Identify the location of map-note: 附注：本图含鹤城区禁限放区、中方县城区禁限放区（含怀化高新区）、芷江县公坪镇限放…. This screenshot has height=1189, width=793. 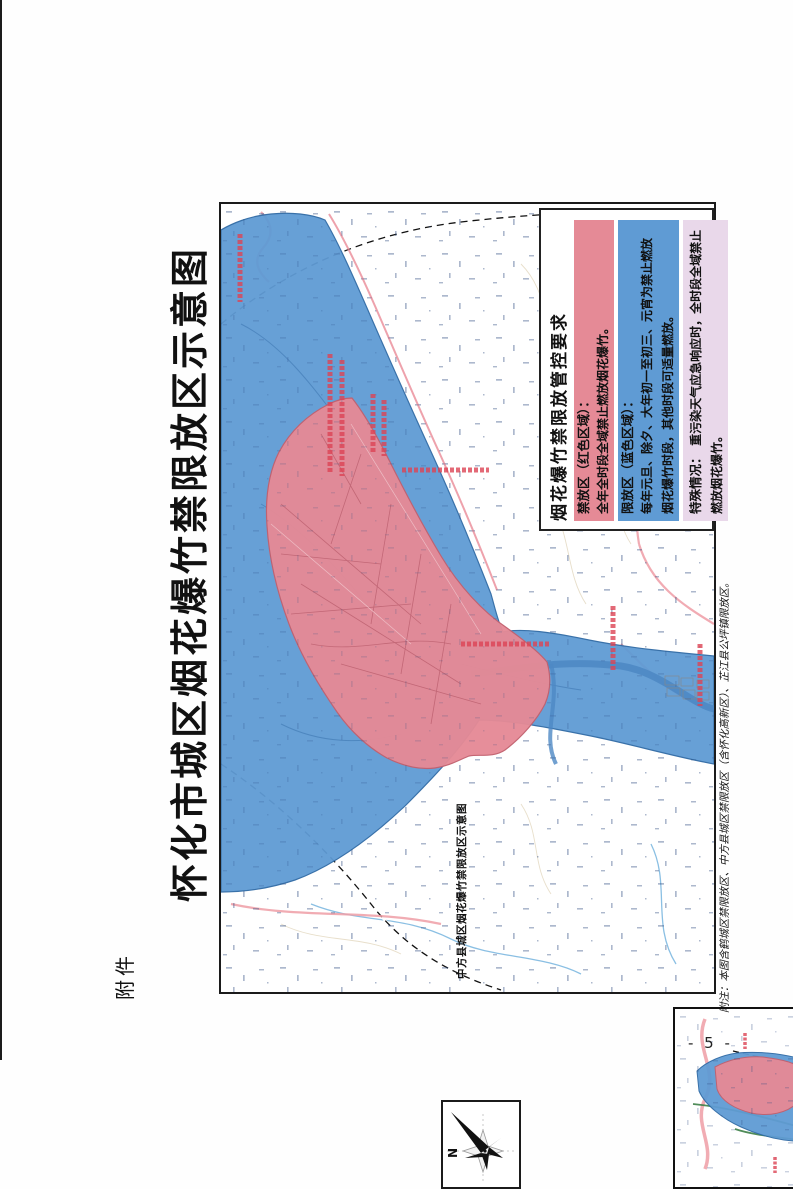
(725, 795).